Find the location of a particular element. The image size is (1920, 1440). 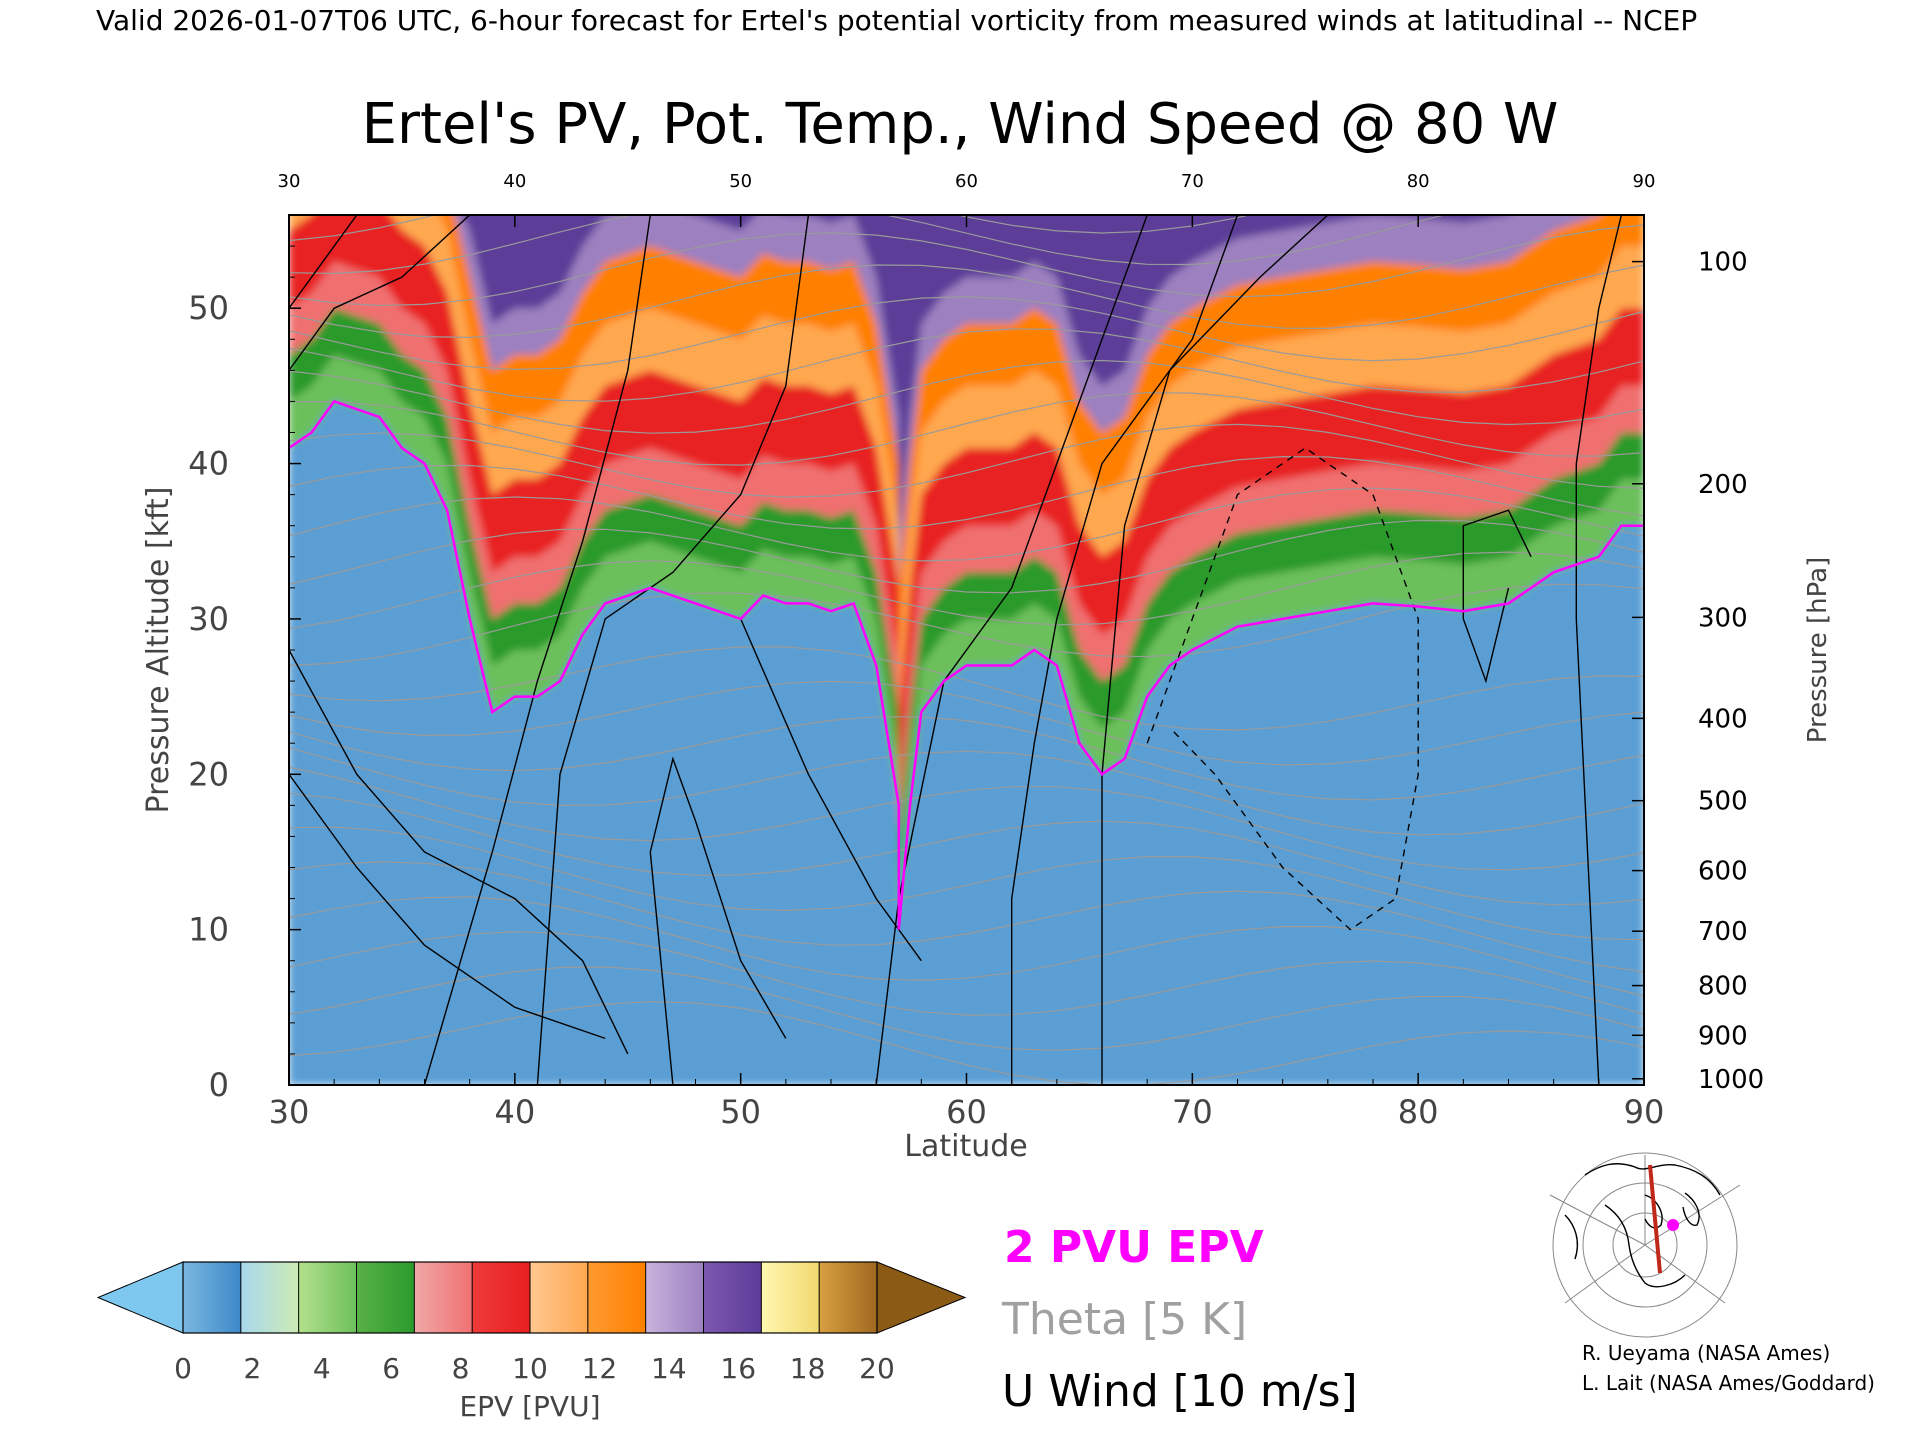

legend-2pvu: 2 PVU EPV is located at coordinates (1134, 1247).